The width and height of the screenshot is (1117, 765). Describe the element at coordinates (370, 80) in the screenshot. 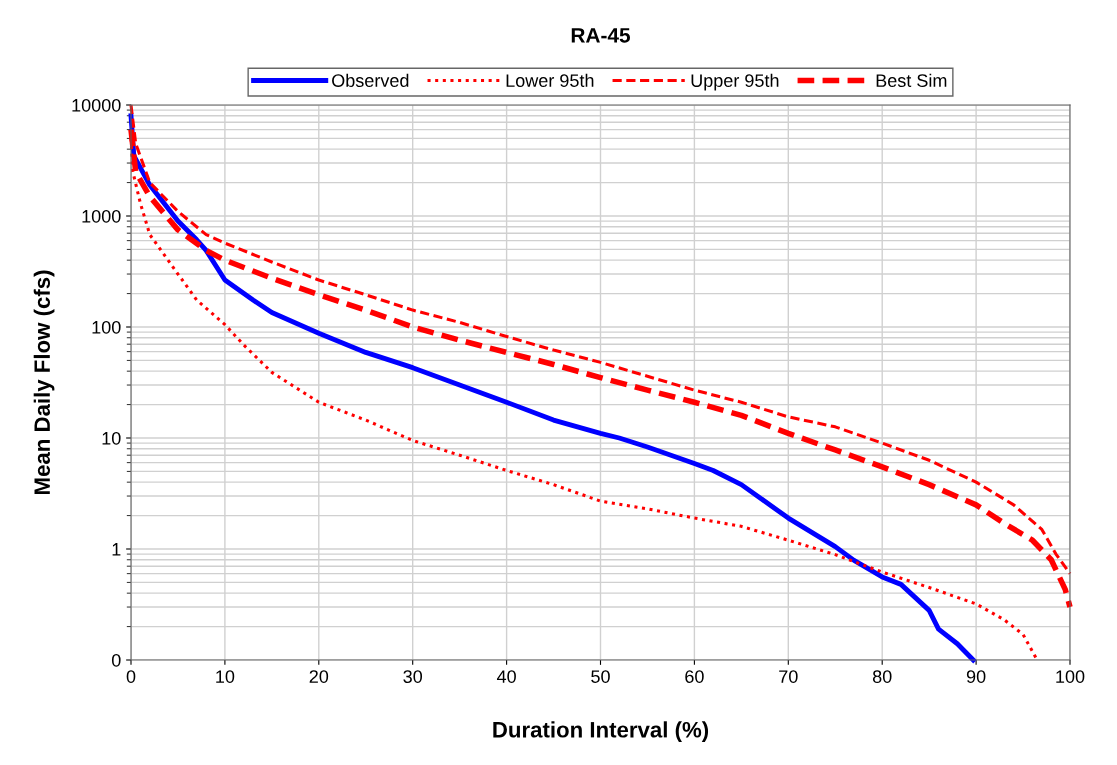

I see `legend-label: Observed` at that location.